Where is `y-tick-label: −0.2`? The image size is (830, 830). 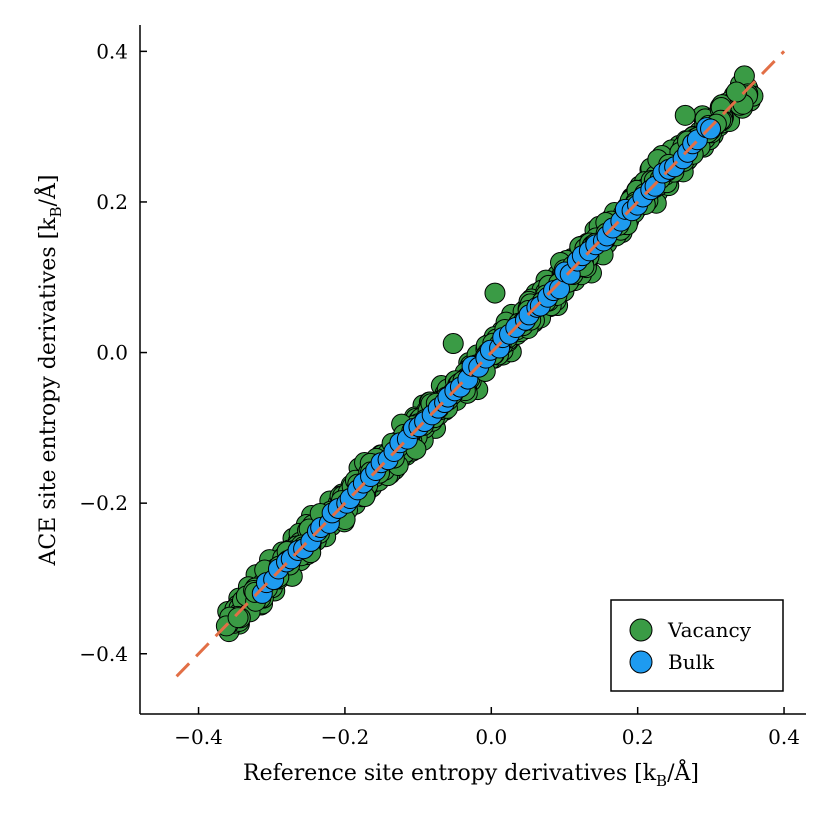
y-tick-label: −0.2 is located at coordinates (103, 503).